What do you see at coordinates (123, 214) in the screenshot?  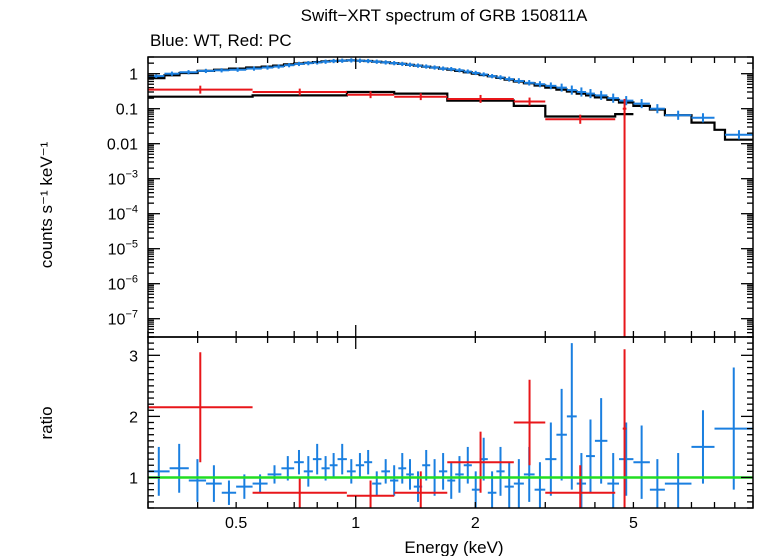 I see `y-tick-label: 10⁻⁴` at bounding box center [123, 214].